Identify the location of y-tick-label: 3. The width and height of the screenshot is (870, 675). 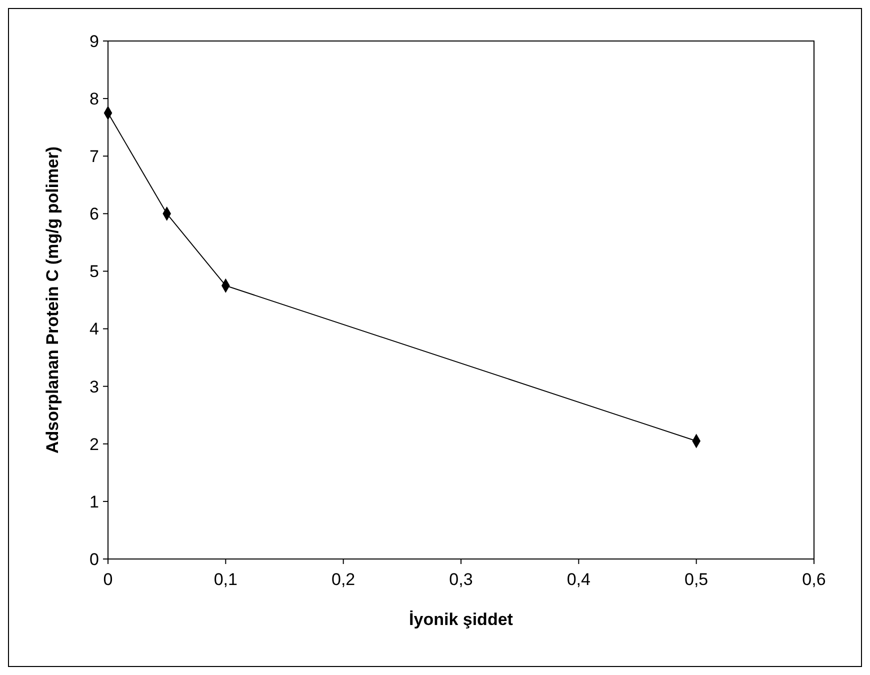
(94, 386).